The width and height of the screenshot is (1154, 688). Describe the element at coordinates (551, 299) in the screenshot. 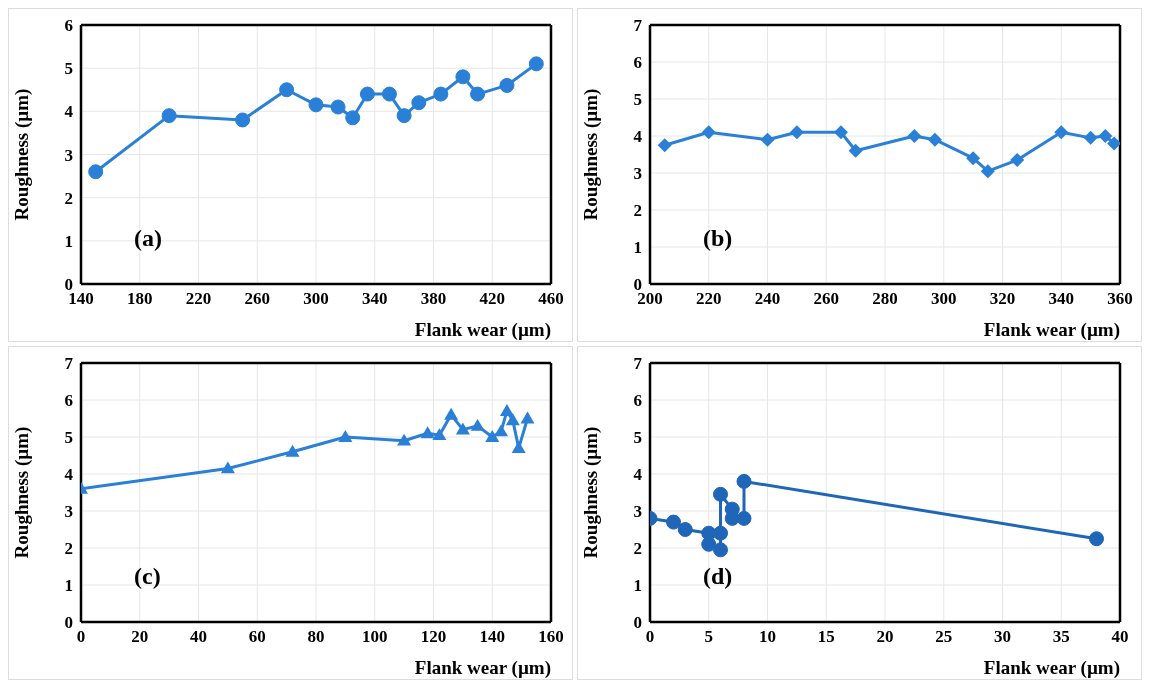

I see `x-tick-label: 460` at that location.